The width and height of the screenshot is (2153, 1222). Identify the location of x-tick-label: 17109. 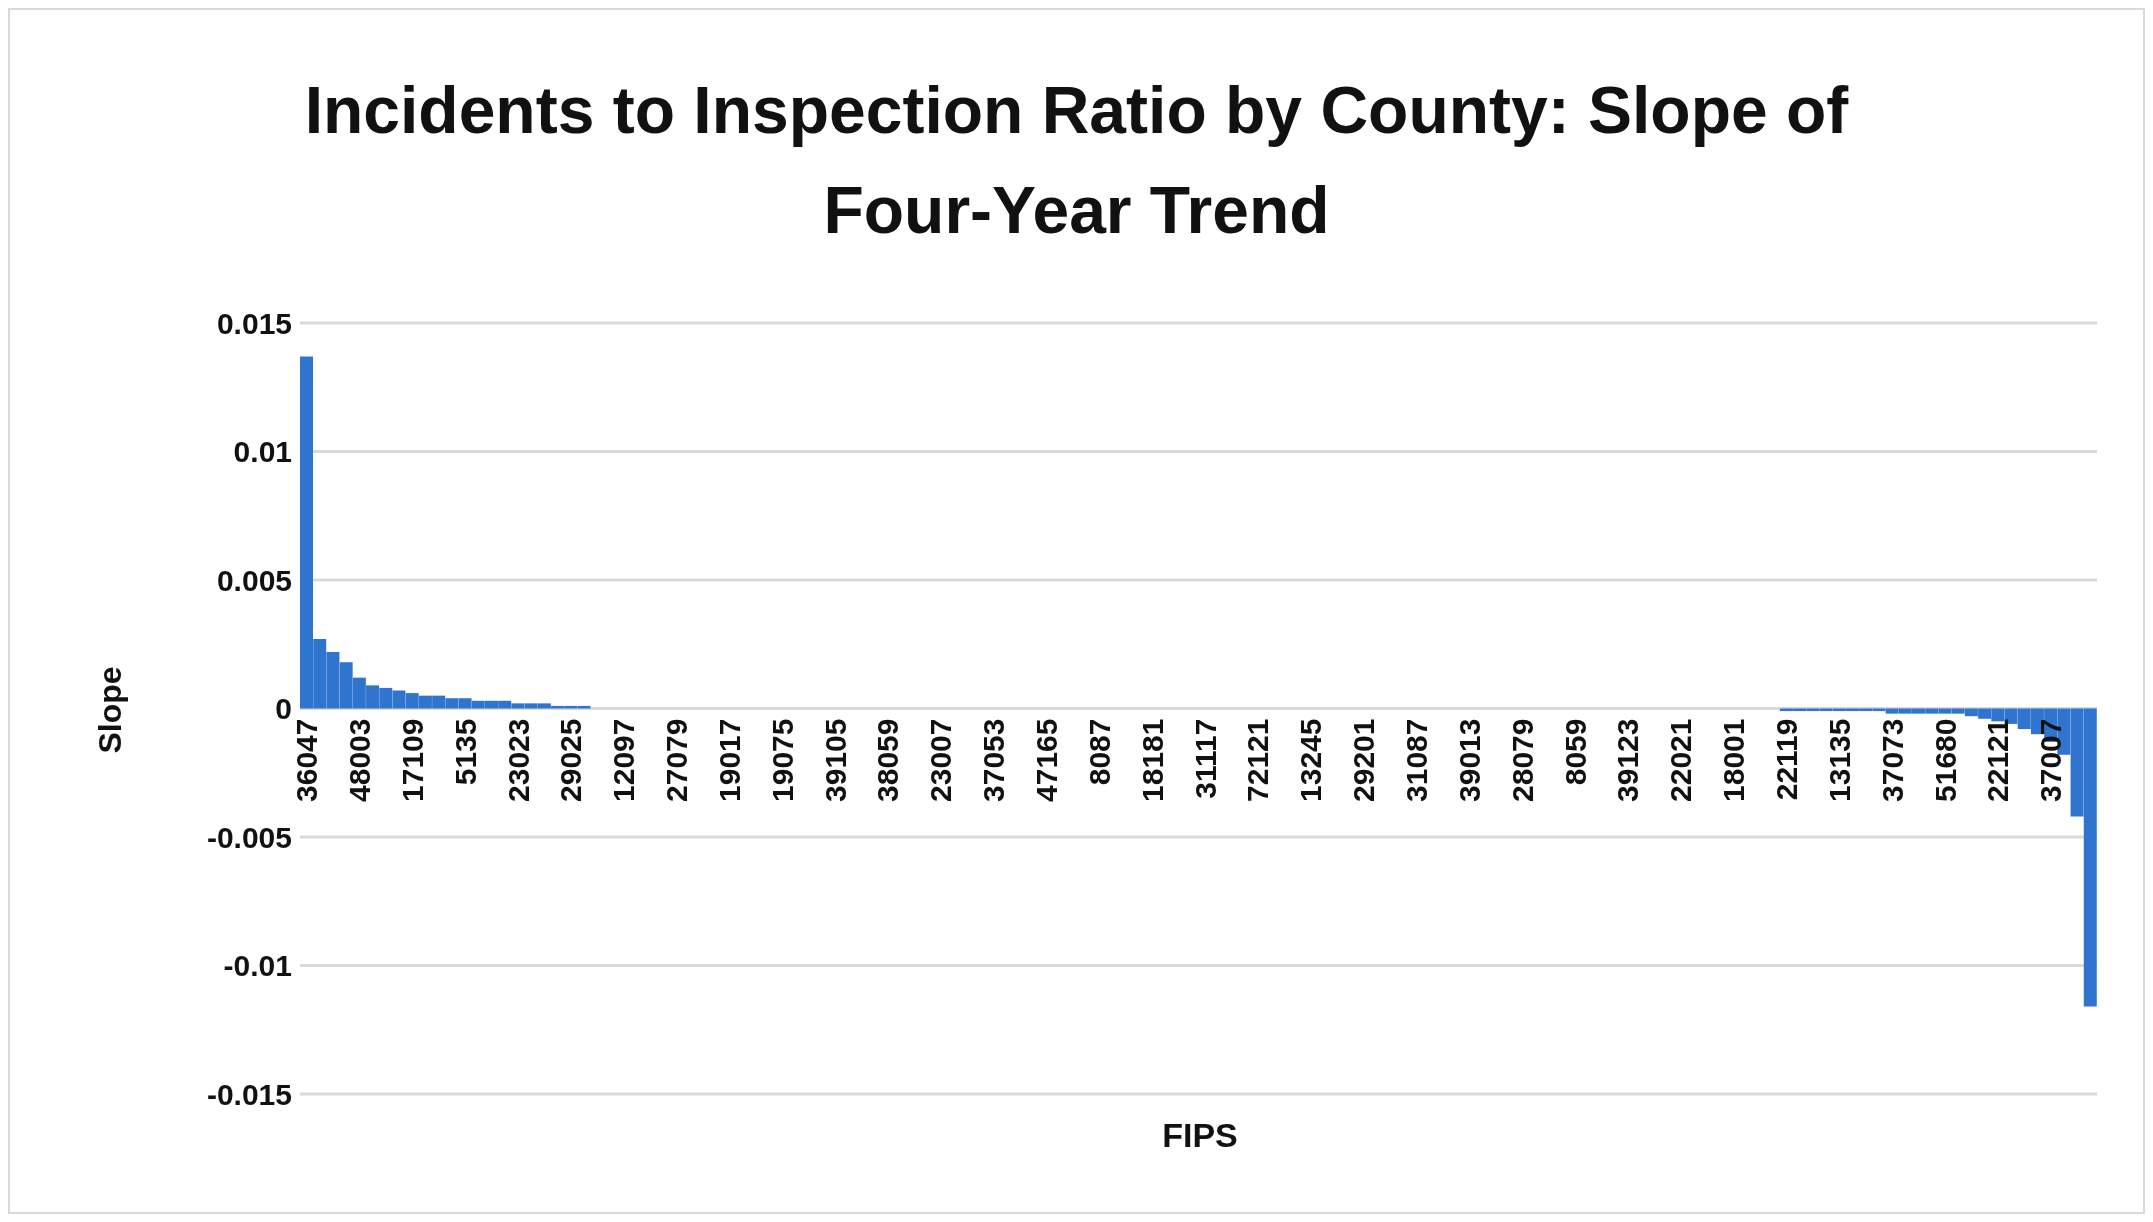
(412, 760).